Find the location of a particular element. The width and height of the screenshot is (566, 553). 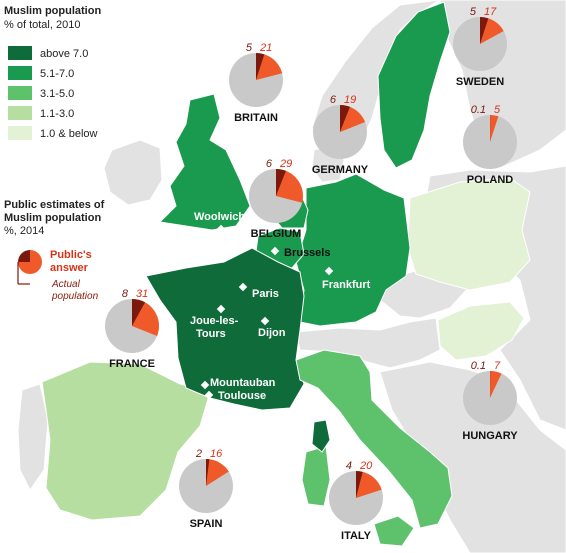

country-label: HUNGARY is located at coordinates (490, 436).